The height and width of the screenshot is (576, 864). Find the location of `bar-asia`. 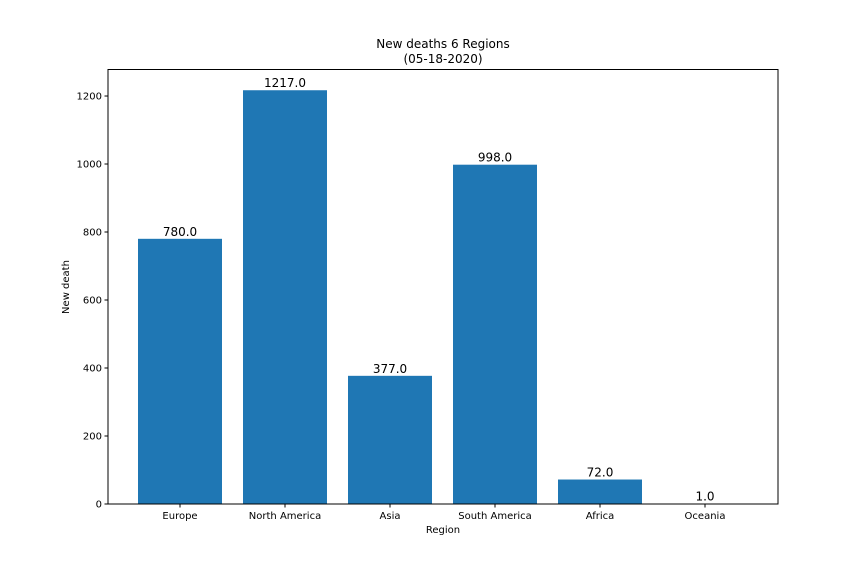

bar-asia is located at coordinates (390, 439).